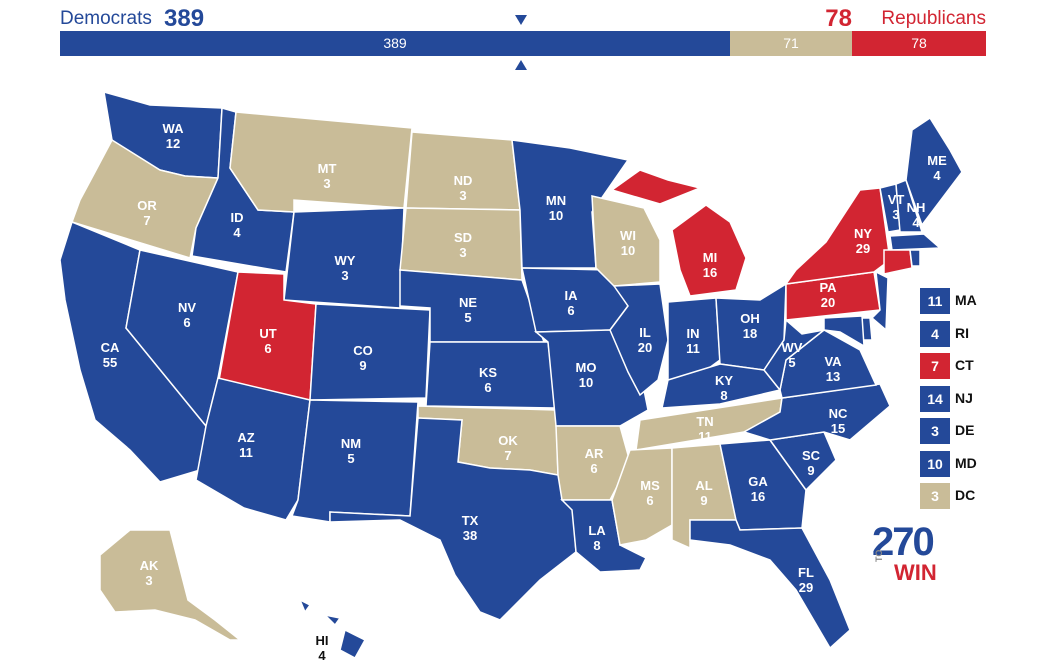  I want to click on state-ev-fl: 29, so click(806, 587).